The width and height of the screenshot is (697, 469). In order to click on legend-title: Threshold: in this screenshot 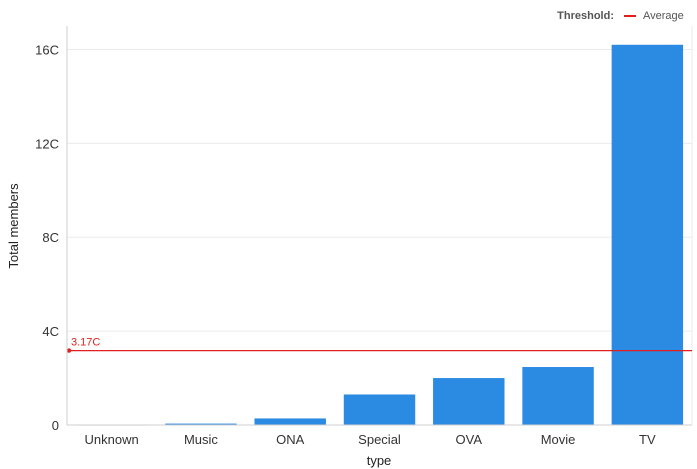, I will do `click(585, 16)`.